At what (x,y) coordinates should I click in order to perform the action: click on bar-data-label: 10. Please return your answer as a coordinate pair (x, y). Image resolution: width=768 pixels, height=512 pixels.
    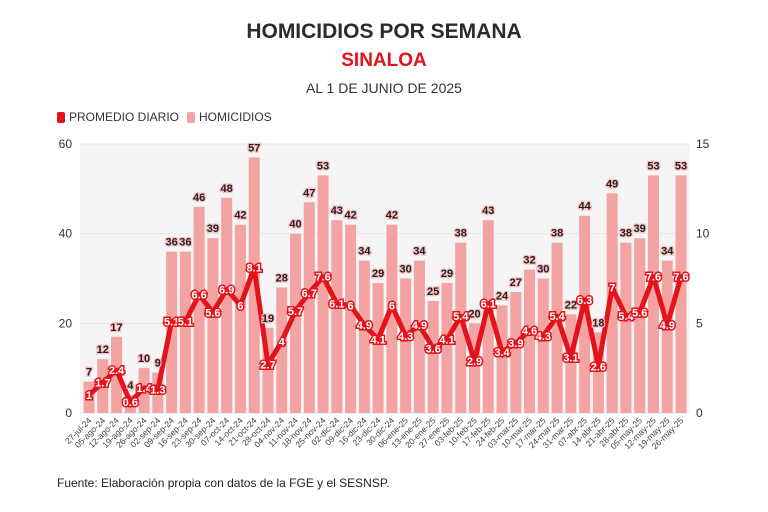
    Looking at the image, I should click on (144, 359).